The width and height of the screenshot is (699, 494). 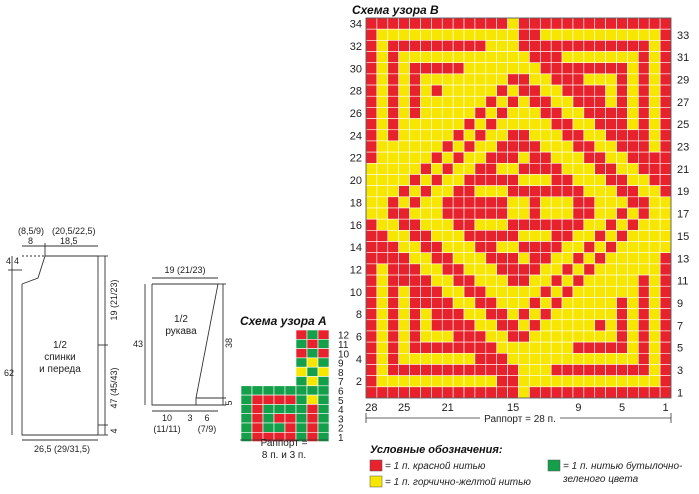 I want to click on sleeve-bottom-b: 3, so click(x=189, y=418).